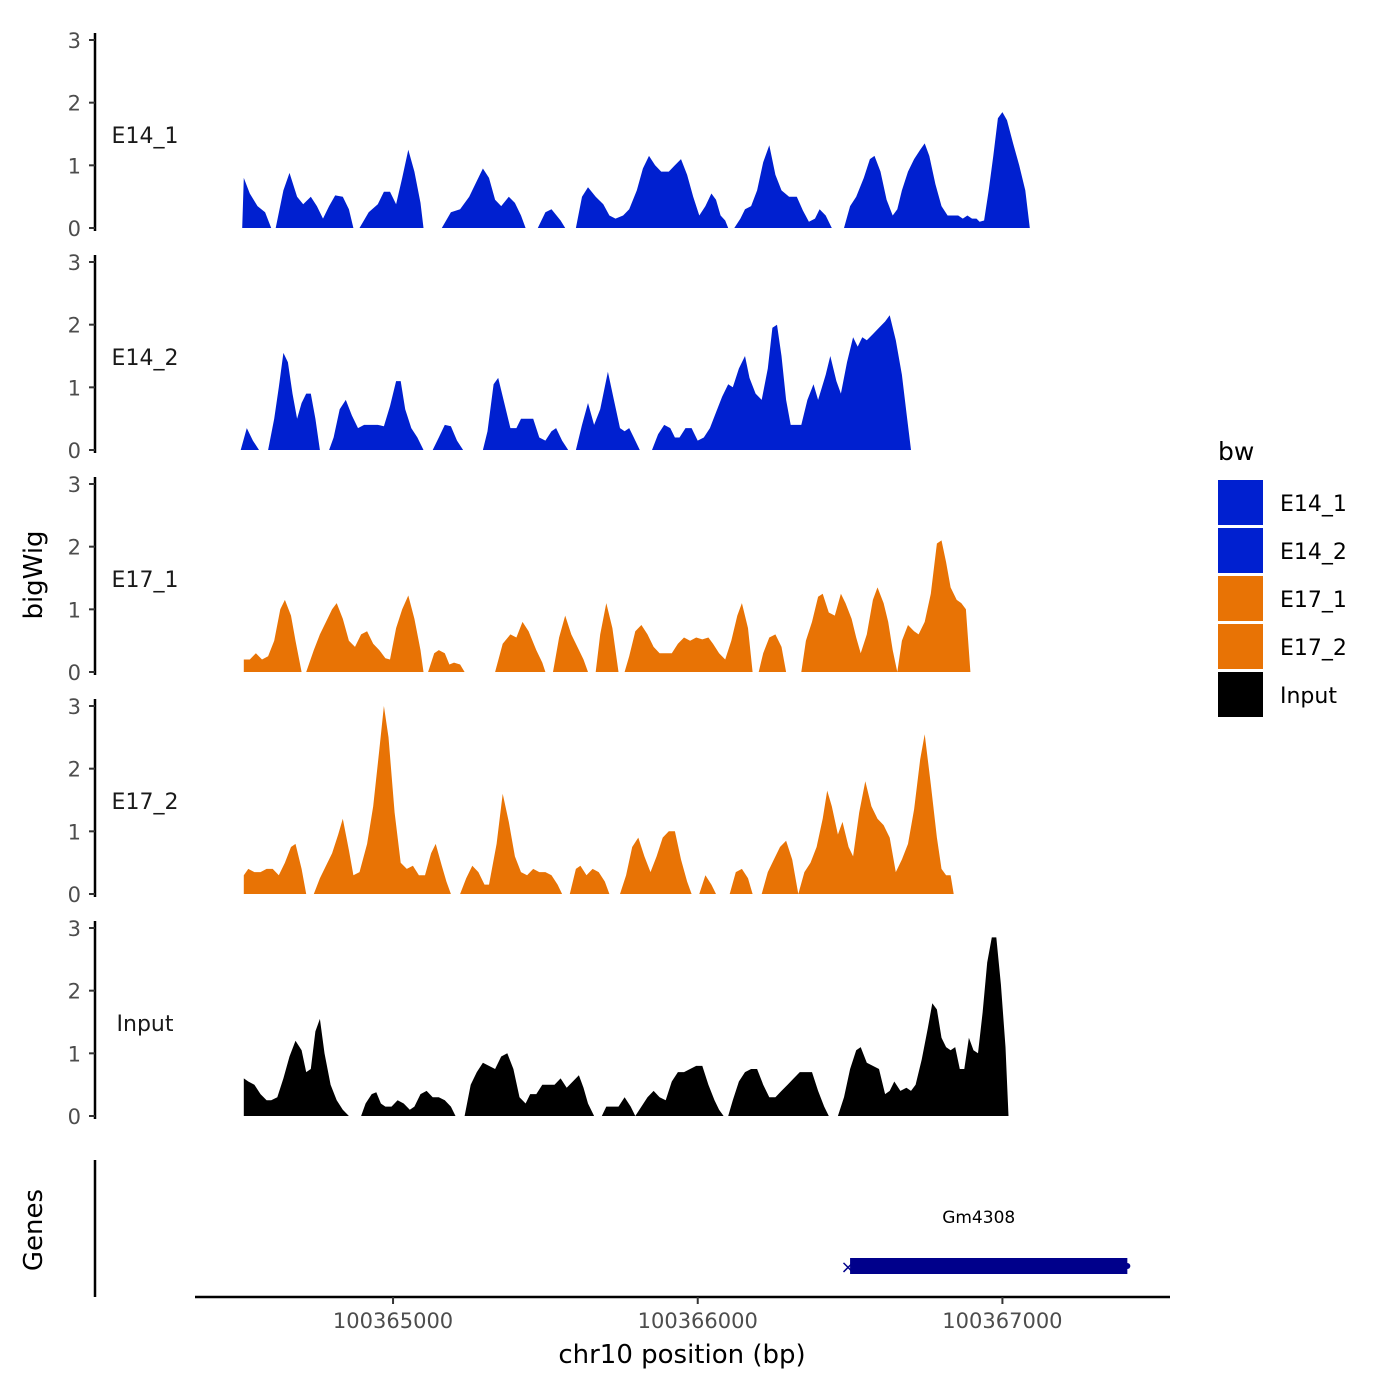 This screenshot has width=1400, height=1400. Describe the element at coordinates (1308, 696) in the screenshot. I see `legend-label: Input` at that location.